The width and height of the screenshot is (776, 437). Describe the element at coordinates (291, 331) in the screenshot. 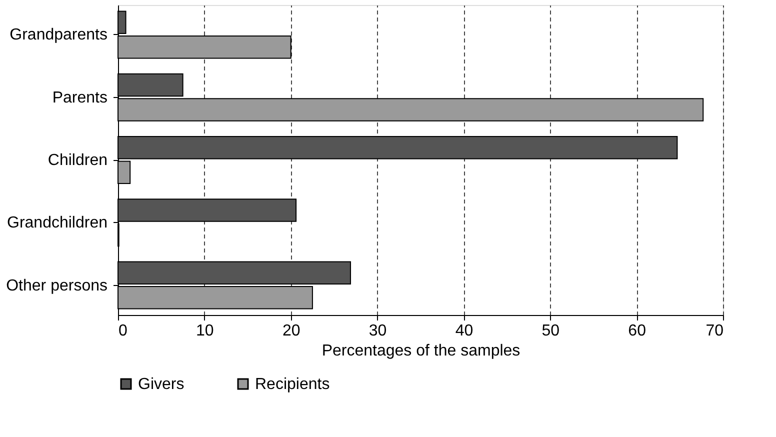

I see `x-tick-label: 20` at that location.